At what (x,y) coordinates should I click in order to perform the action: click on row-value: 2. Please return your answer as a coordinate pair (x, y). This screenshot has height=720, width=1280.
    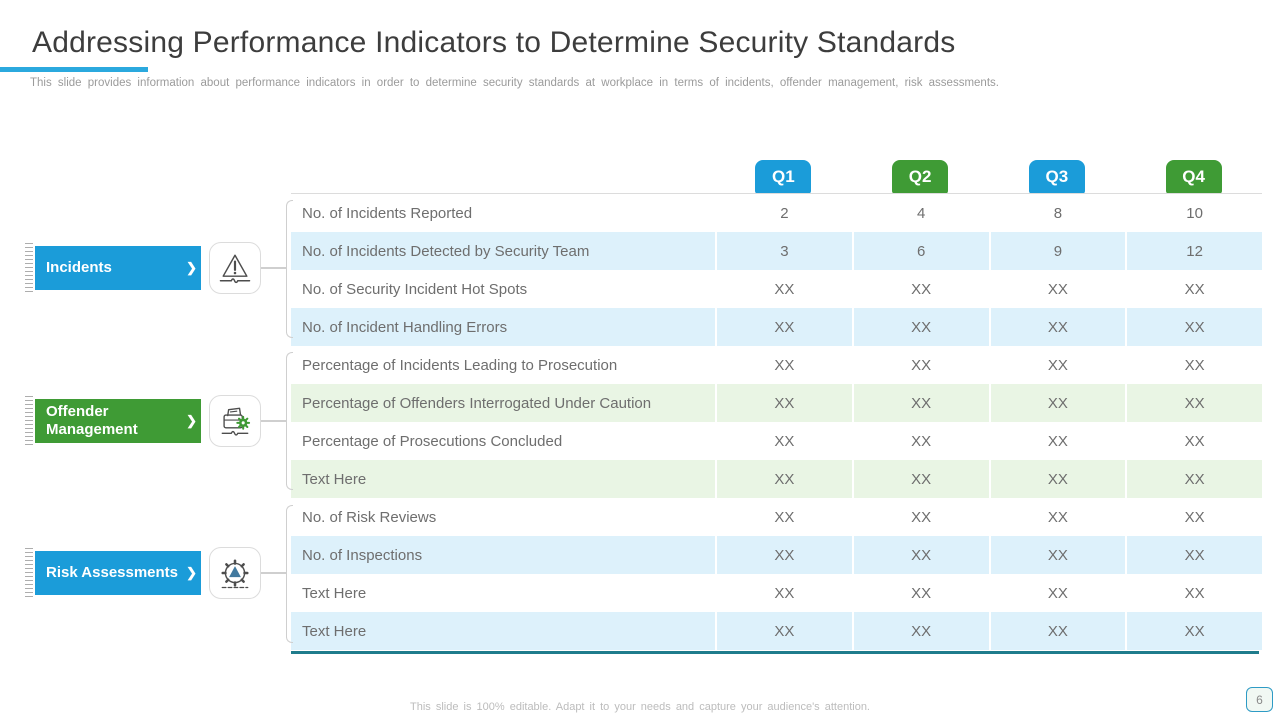
    Looking at the image, I should click on (783, 213).